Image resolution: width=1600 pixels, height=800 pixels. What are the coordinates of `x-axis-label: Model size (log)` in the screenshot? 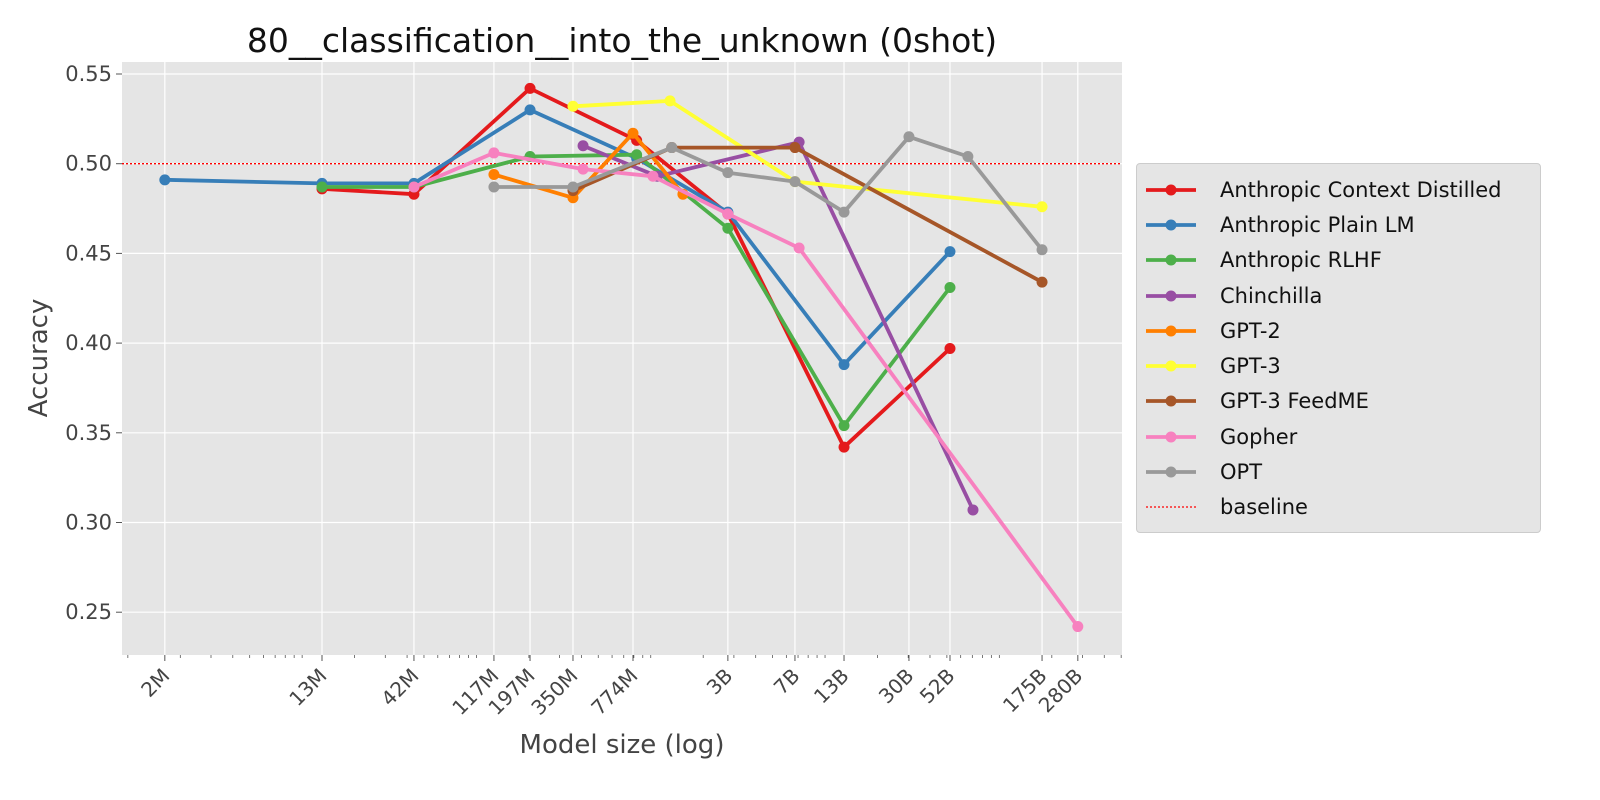 It's located at (622, 745).